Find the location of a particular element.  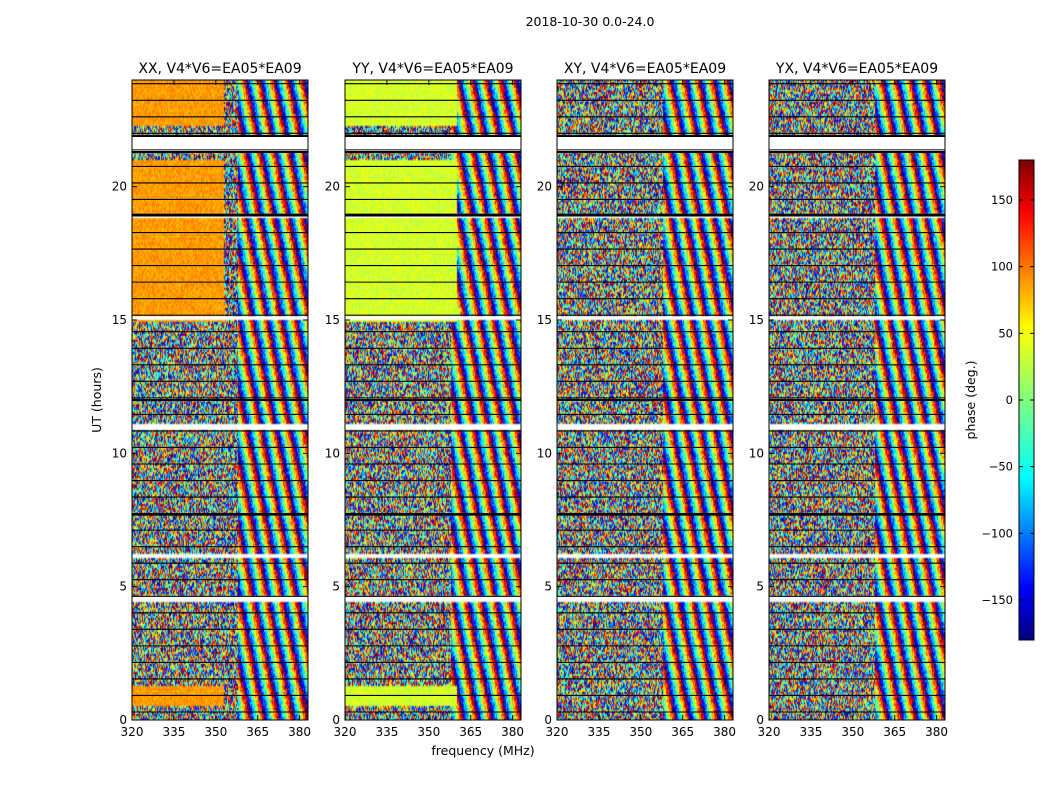

colorbar-tick-label: 150 is located at coordinates (1002, 200).